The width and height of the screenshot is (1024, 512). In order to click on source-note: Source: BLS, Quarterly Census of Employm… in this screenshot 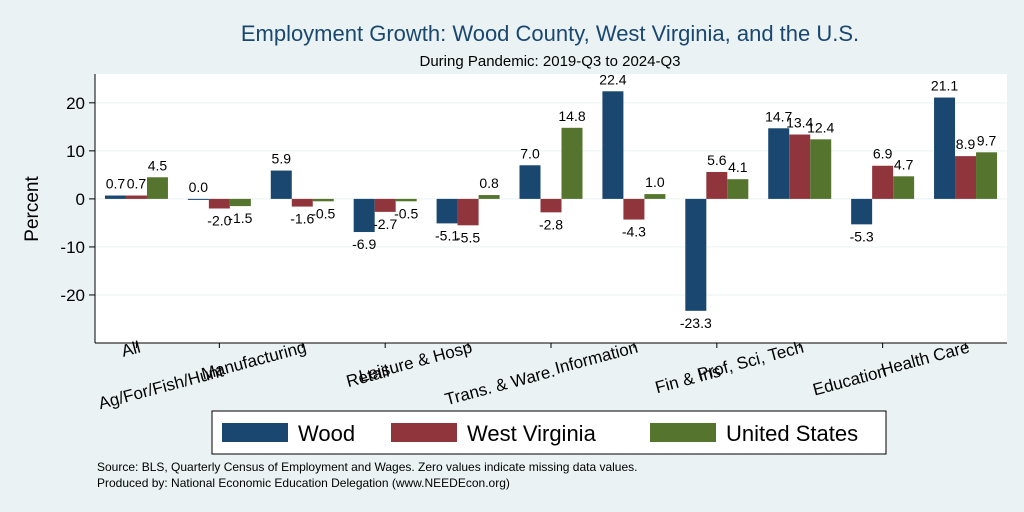, I will do `click(367, 467)`.